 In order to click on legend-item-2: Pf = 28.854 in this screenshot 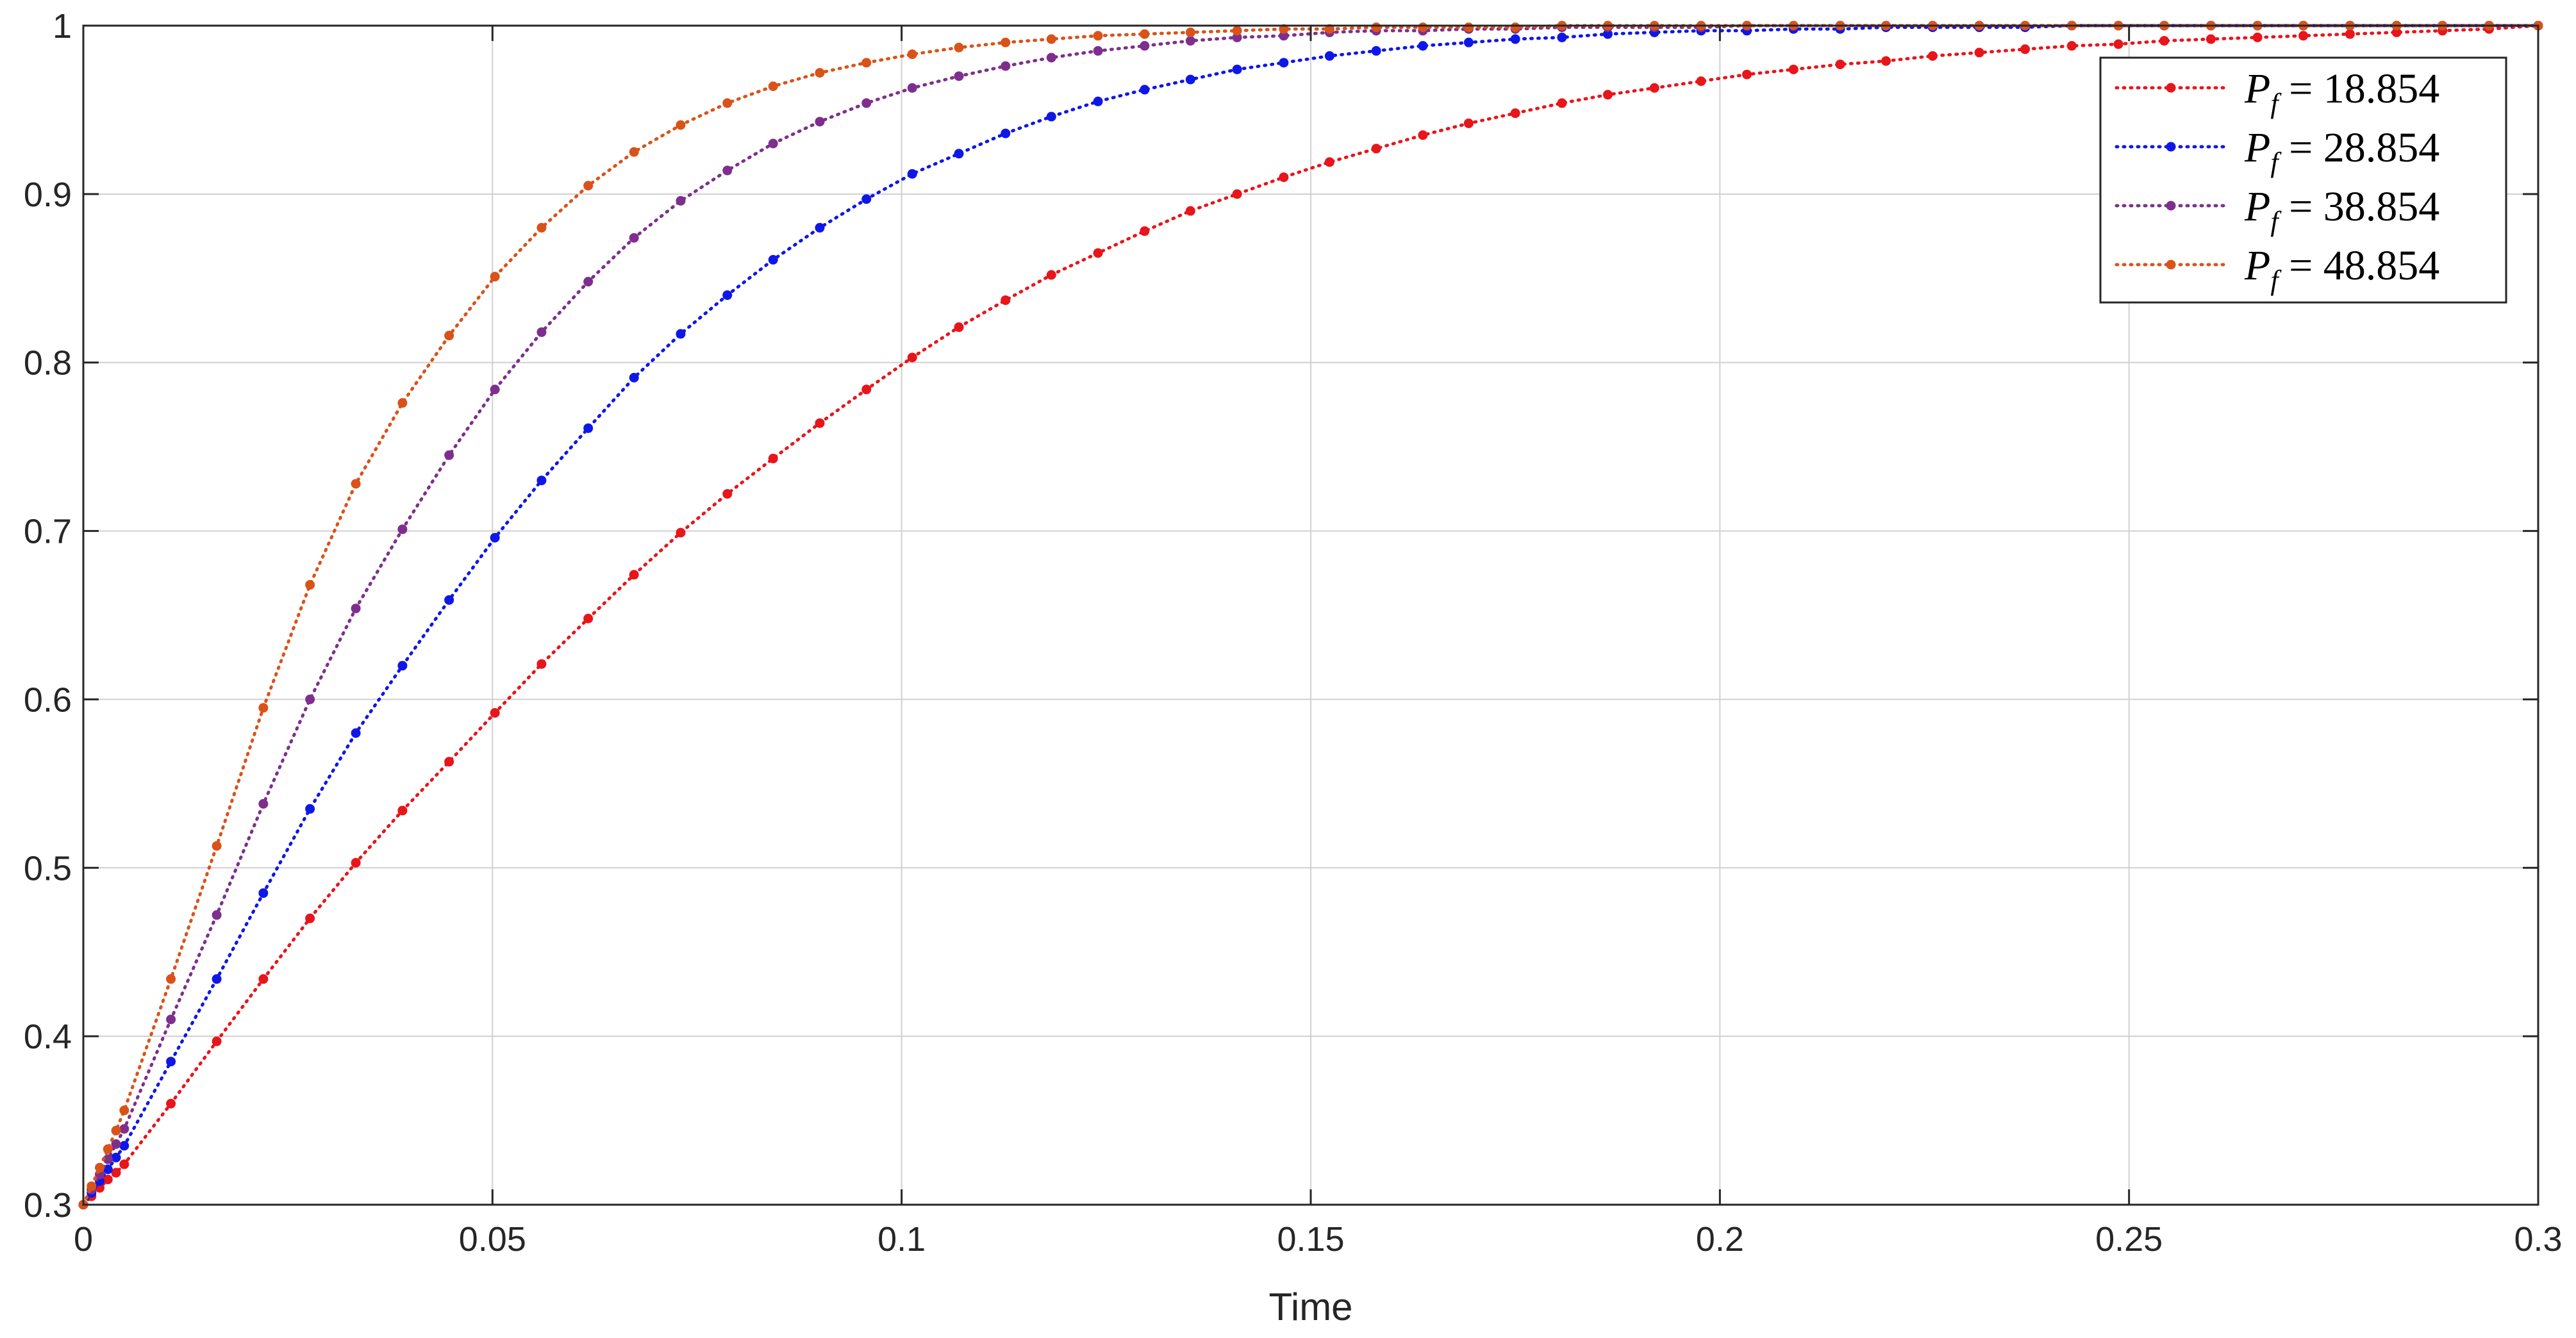, I will do `click(2277, 151)`.